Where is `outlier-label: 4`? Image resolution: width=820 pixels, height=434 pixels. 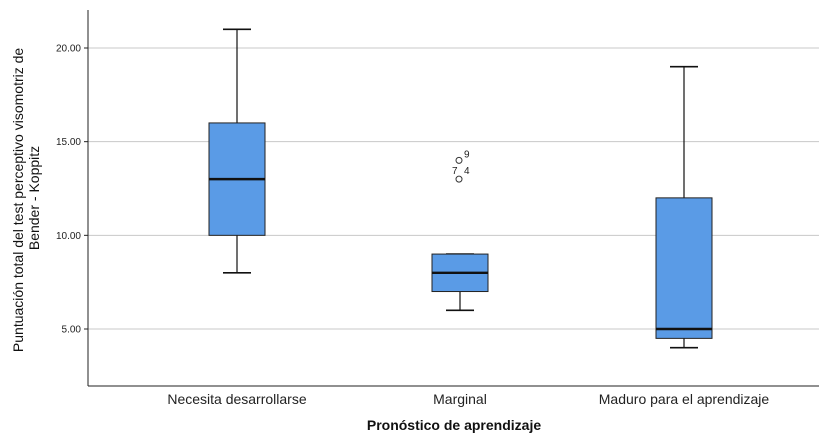
outlier-label: 4 is located at coordinates (467, 171).